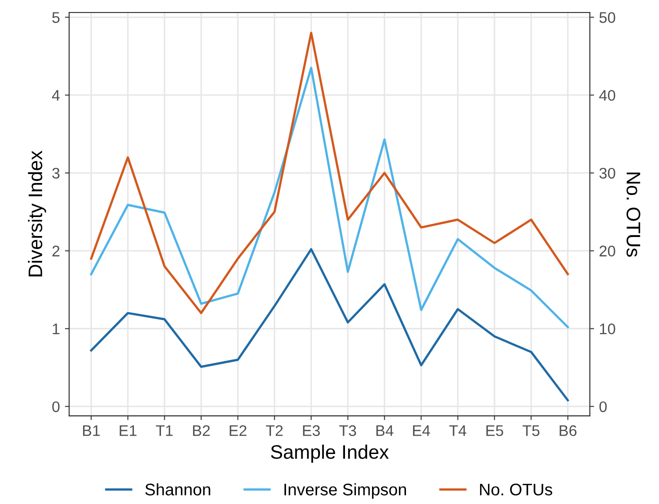 Image resolution: width=659 pixels, height=504 pixels. What do you see at coordinates (201, 430) in the screenshot?
I see `x-tick-label: B2` at bounding box center [201, 430].